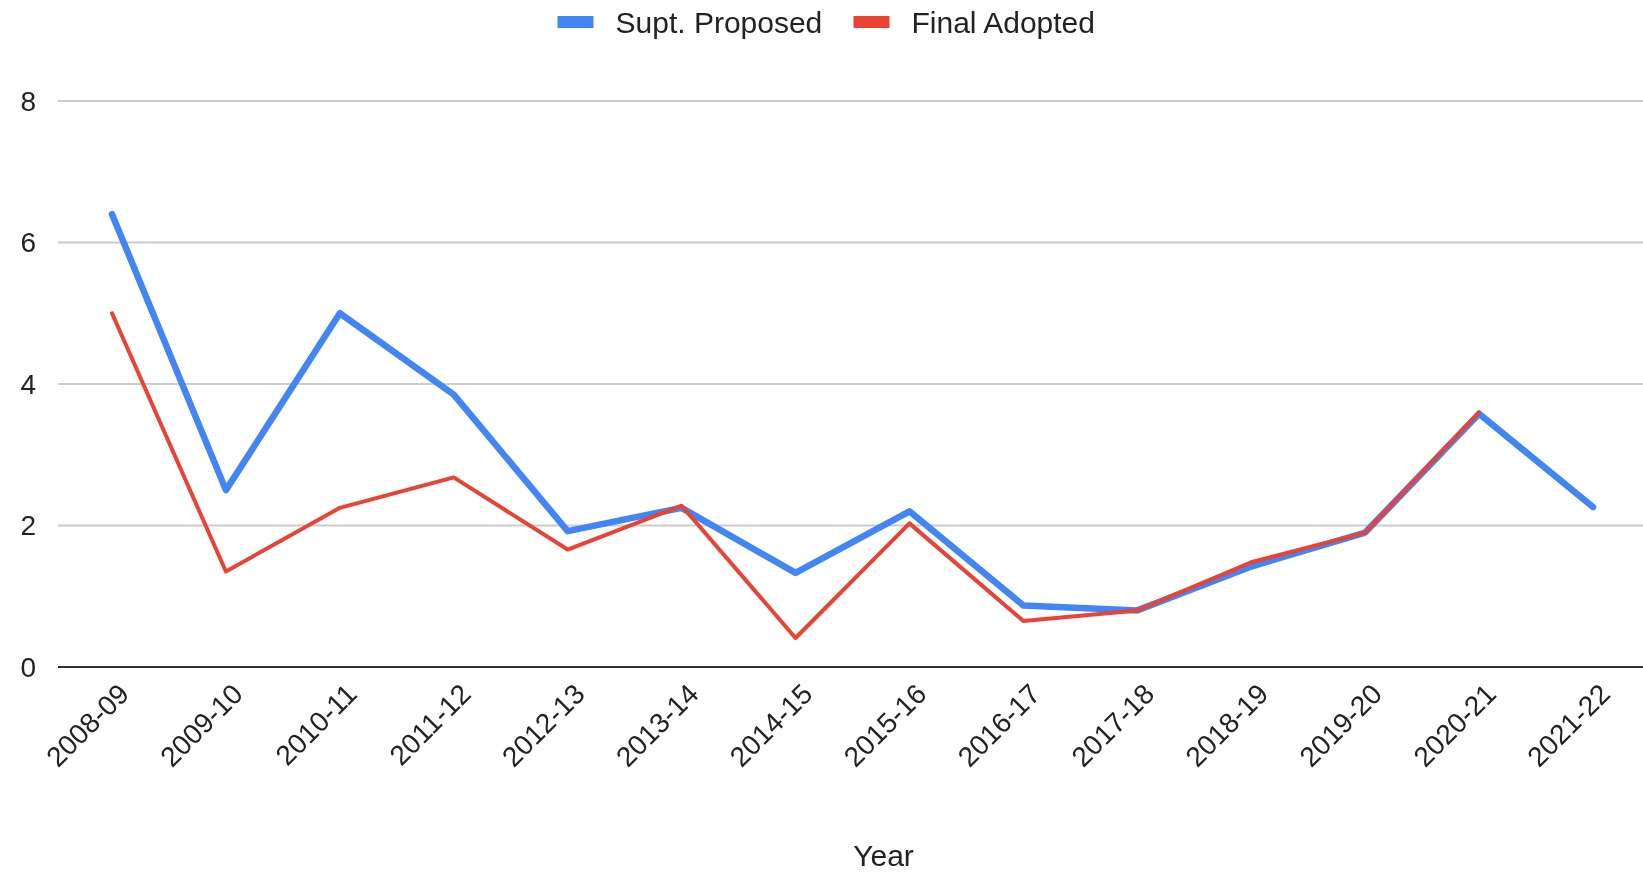  I want to click on legend-label: Final Adopted, so click(1003, 22).